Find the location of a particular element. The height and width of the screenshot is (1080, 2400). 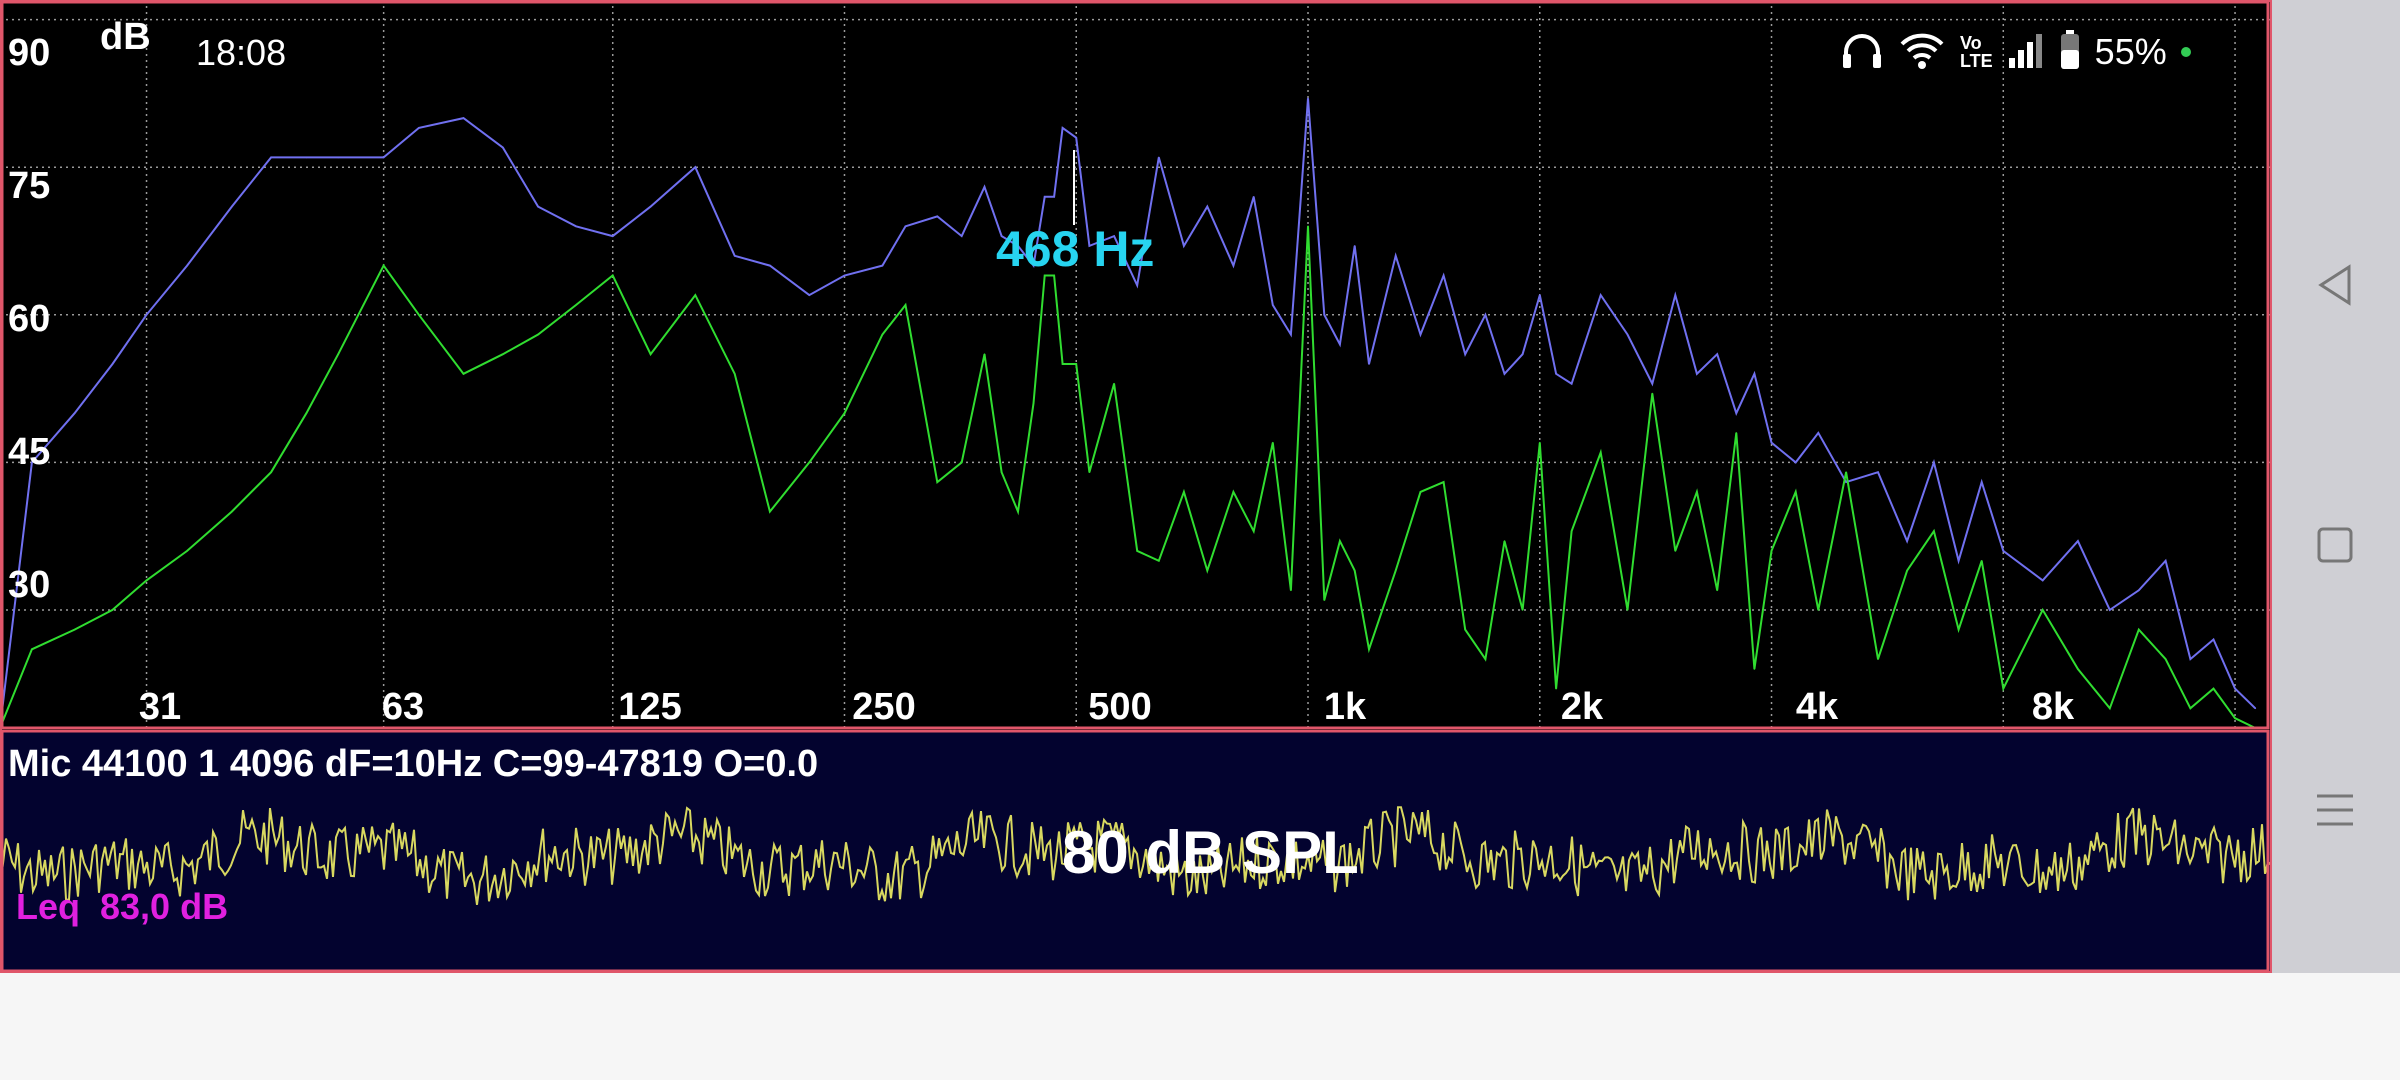

home-button is located at coordinates (2335, 545).